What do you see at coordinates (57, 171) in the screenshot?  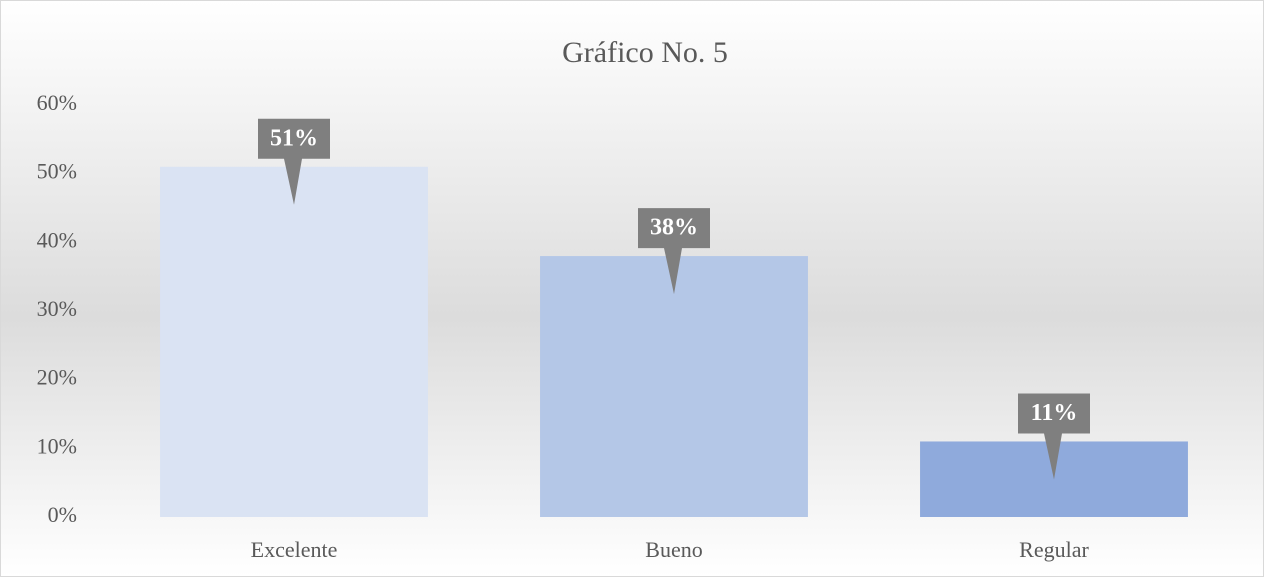 I see `y-tick-label: 50%` at bounding box center [57, 171].